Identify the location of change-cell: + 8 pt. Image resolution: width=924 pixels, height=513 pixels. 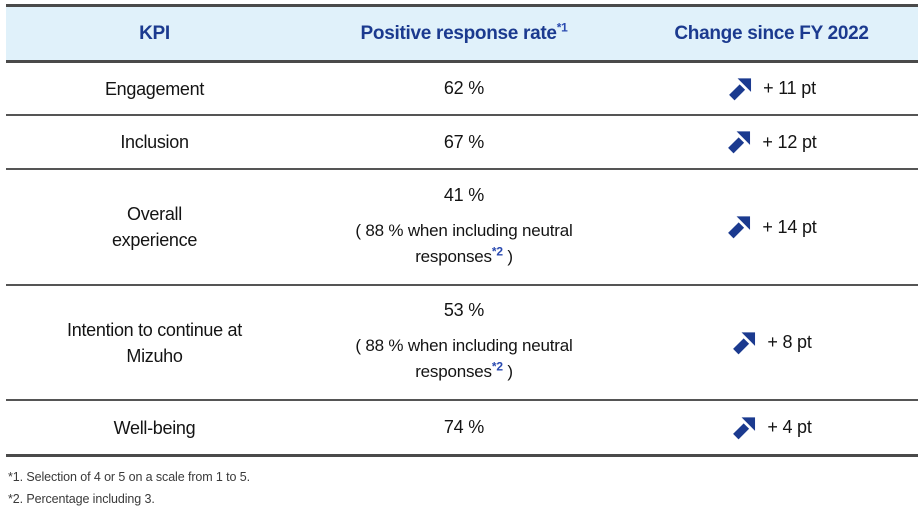
(771, 343).